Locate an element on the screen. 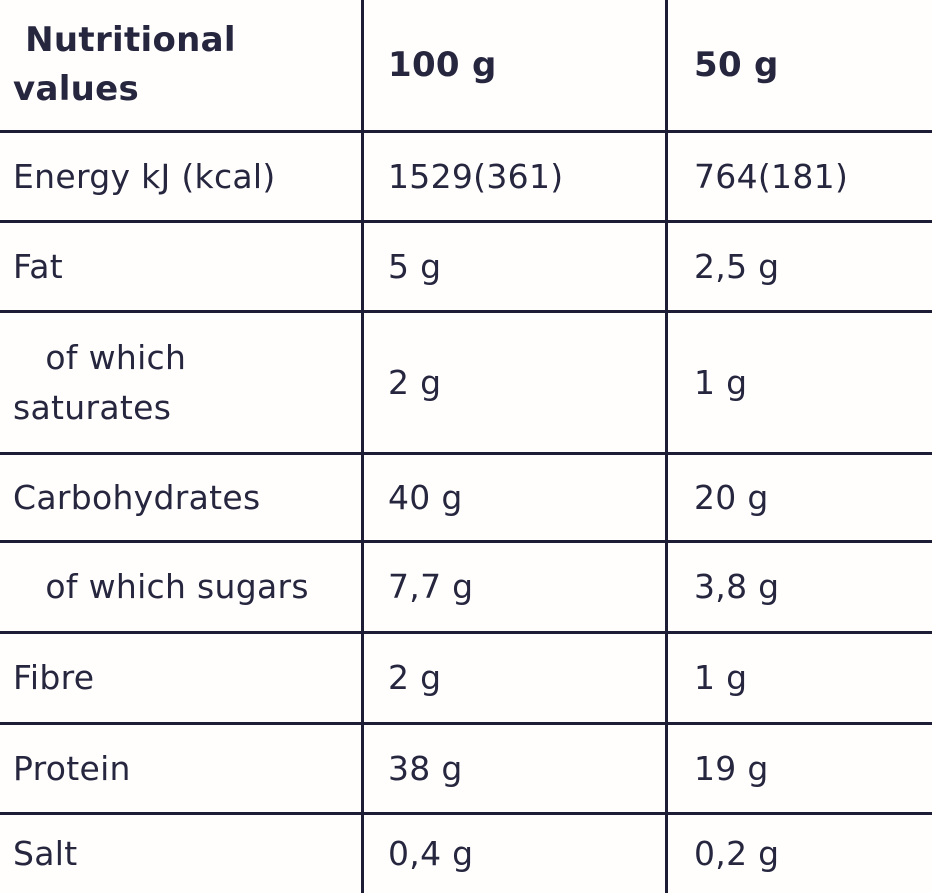 The height and width of the screenshot is (893, 932). value-50g: 2,5 g is located at coordinates (798, 266).